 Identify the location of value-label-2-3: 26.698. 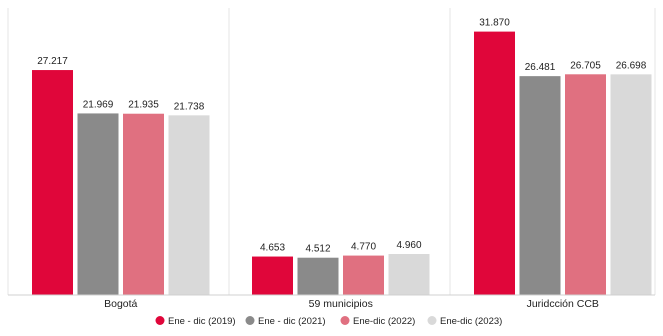
(631, 65).